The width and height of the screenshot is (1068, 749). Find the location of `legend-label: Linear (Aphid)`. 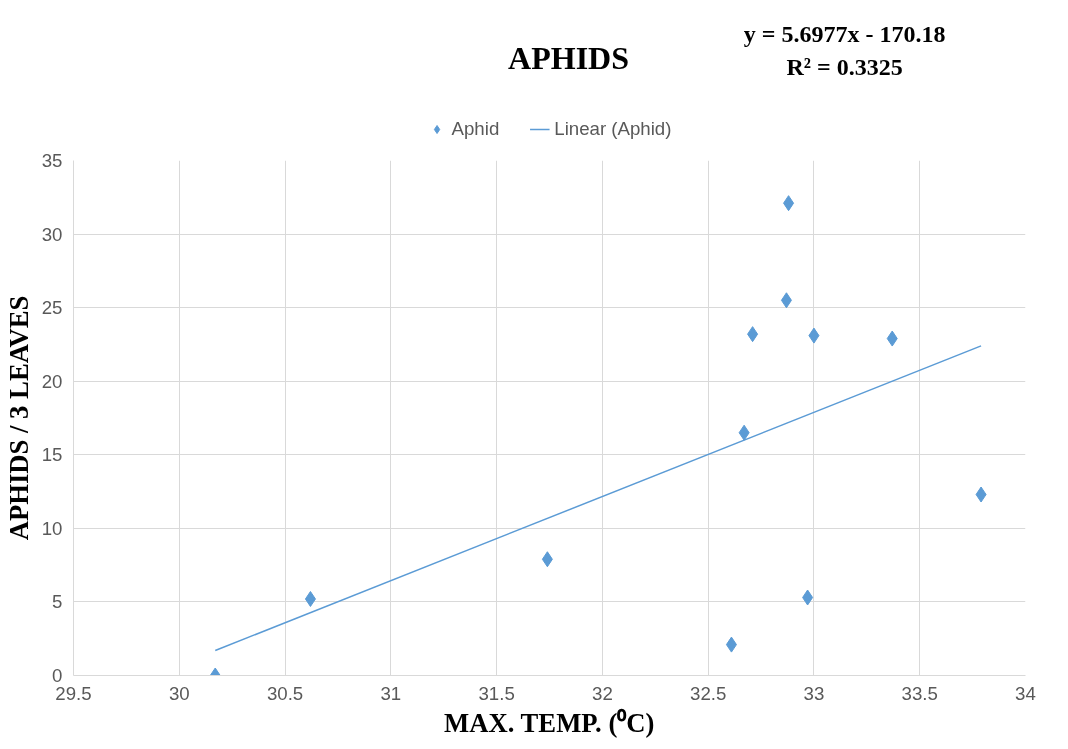

legend-label: Linear (Aphid) is located at coordinates (613, 129).